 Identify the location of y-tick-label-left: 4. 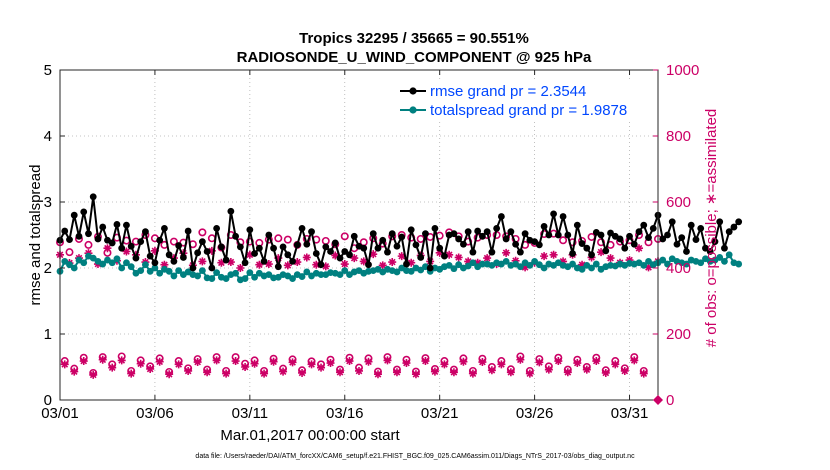
(48, 136).